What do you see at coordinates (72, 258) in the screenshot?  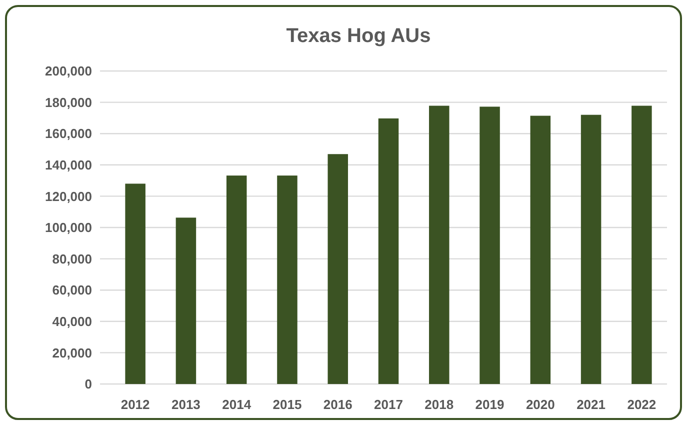 I see `y-tick-label: 80,000` at bounding box center [72, 258].